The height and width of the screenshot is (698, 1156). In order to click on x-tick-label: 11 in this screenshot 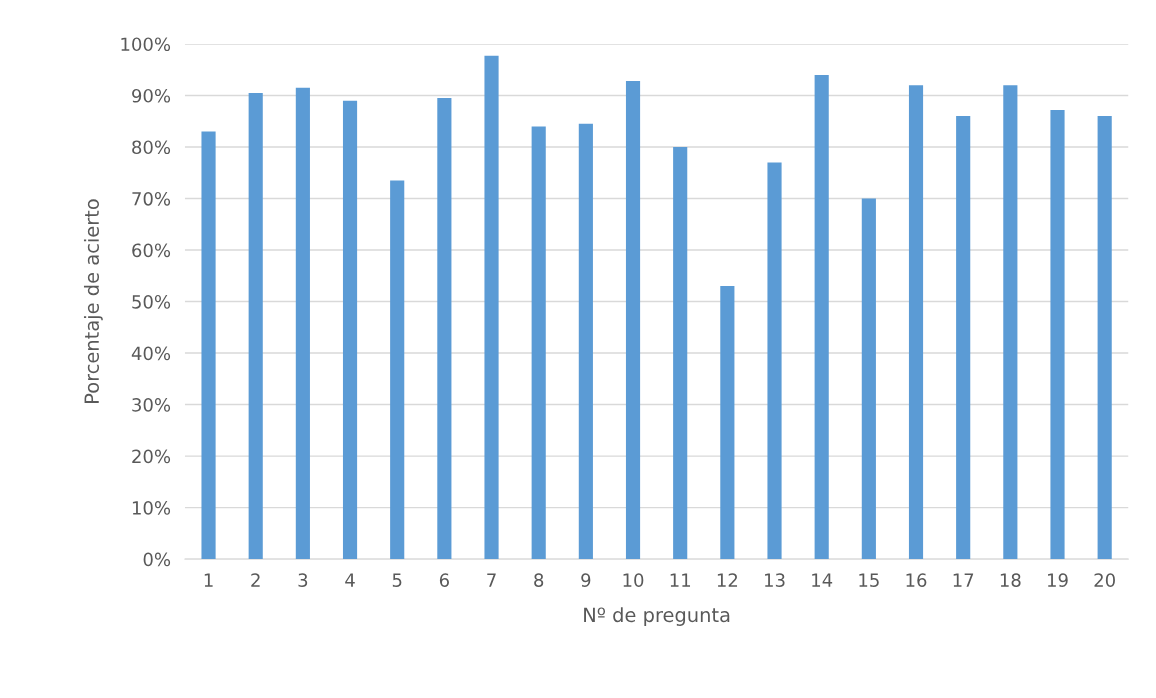, I will do `click(680, 580)`.